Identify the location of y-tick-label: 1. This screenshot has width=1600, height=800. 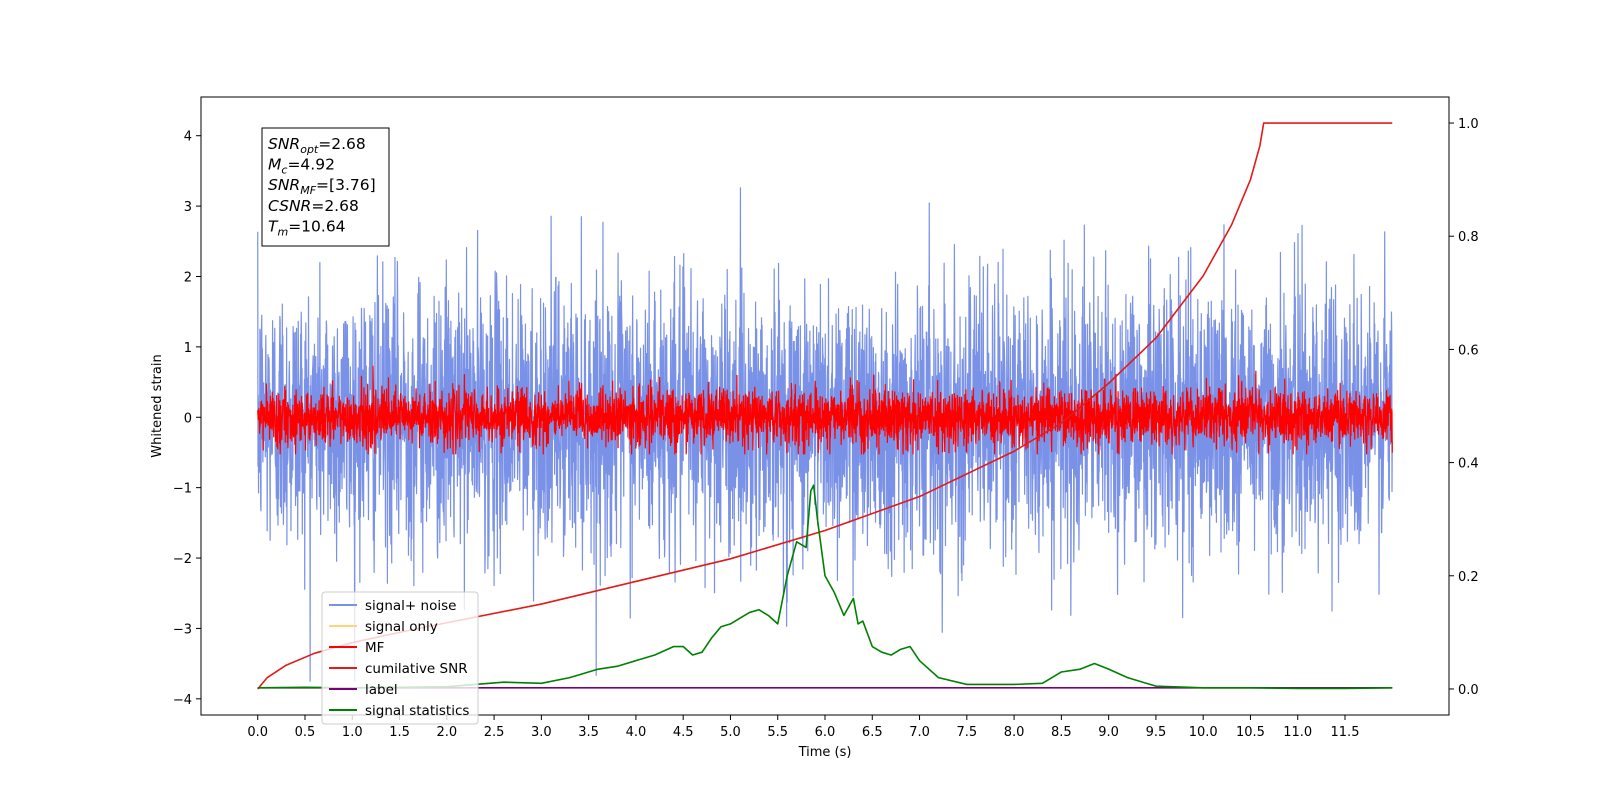
(188, 348).